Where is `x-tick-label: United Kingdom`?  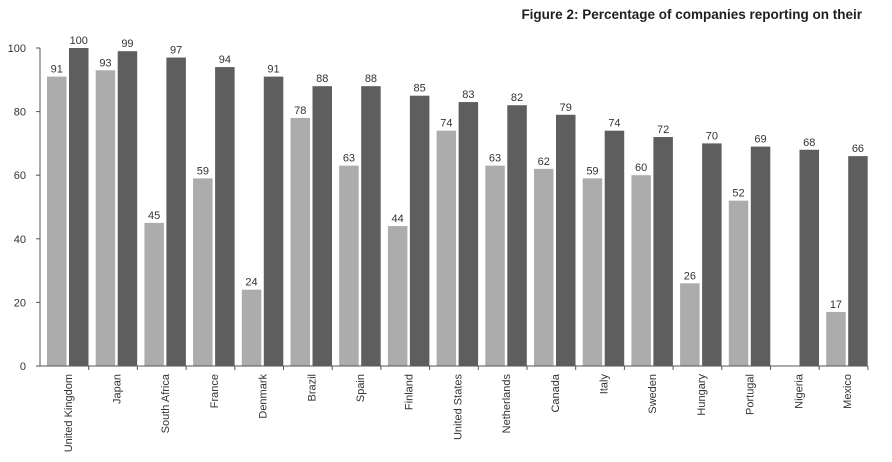 x-tick-label: United Kingdom is located at coordinates (69, 413).